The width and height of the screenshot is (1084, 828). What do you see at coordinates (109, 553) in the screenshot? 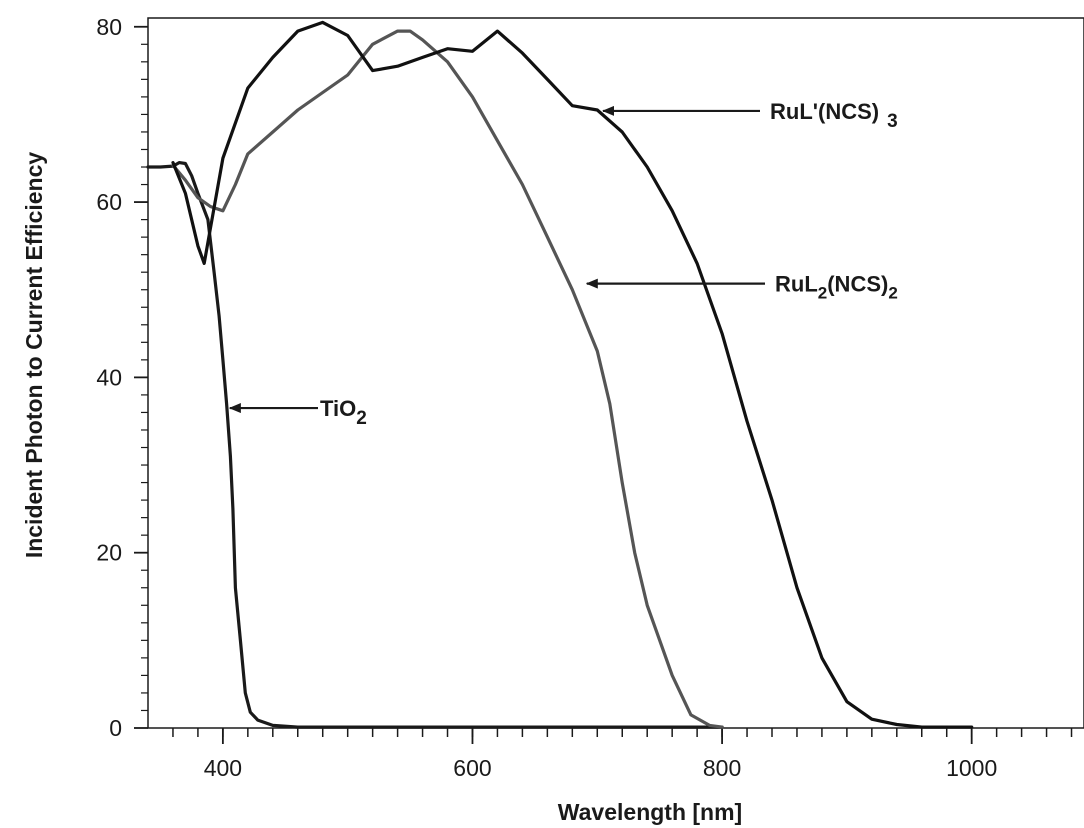
I see `y-tick-label: 20` at bounding box center [109, 553].